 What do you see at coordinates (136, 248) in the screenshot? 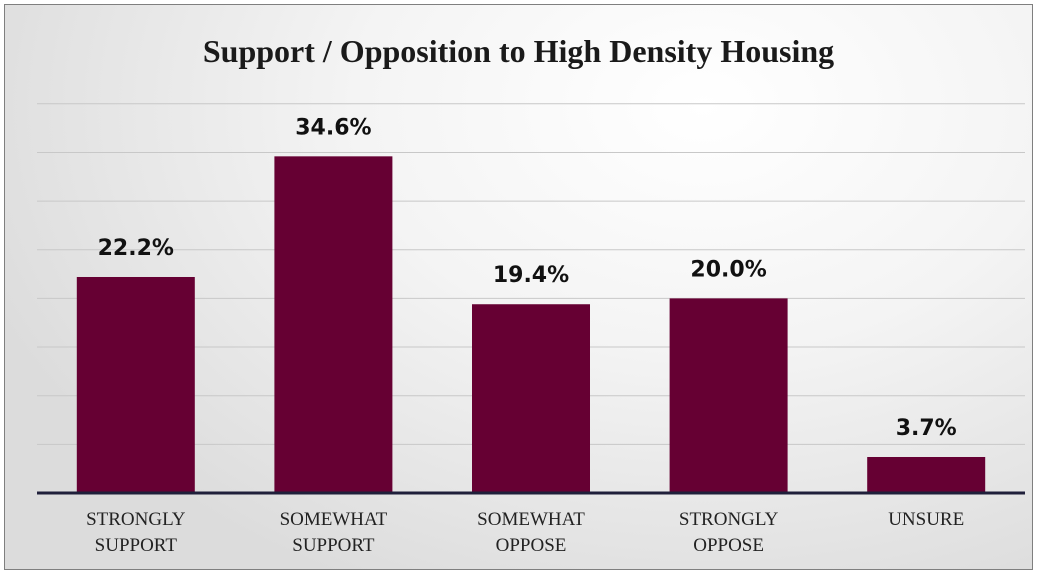
I see `data-label: 22.2%` at bounding box center [136, 248].